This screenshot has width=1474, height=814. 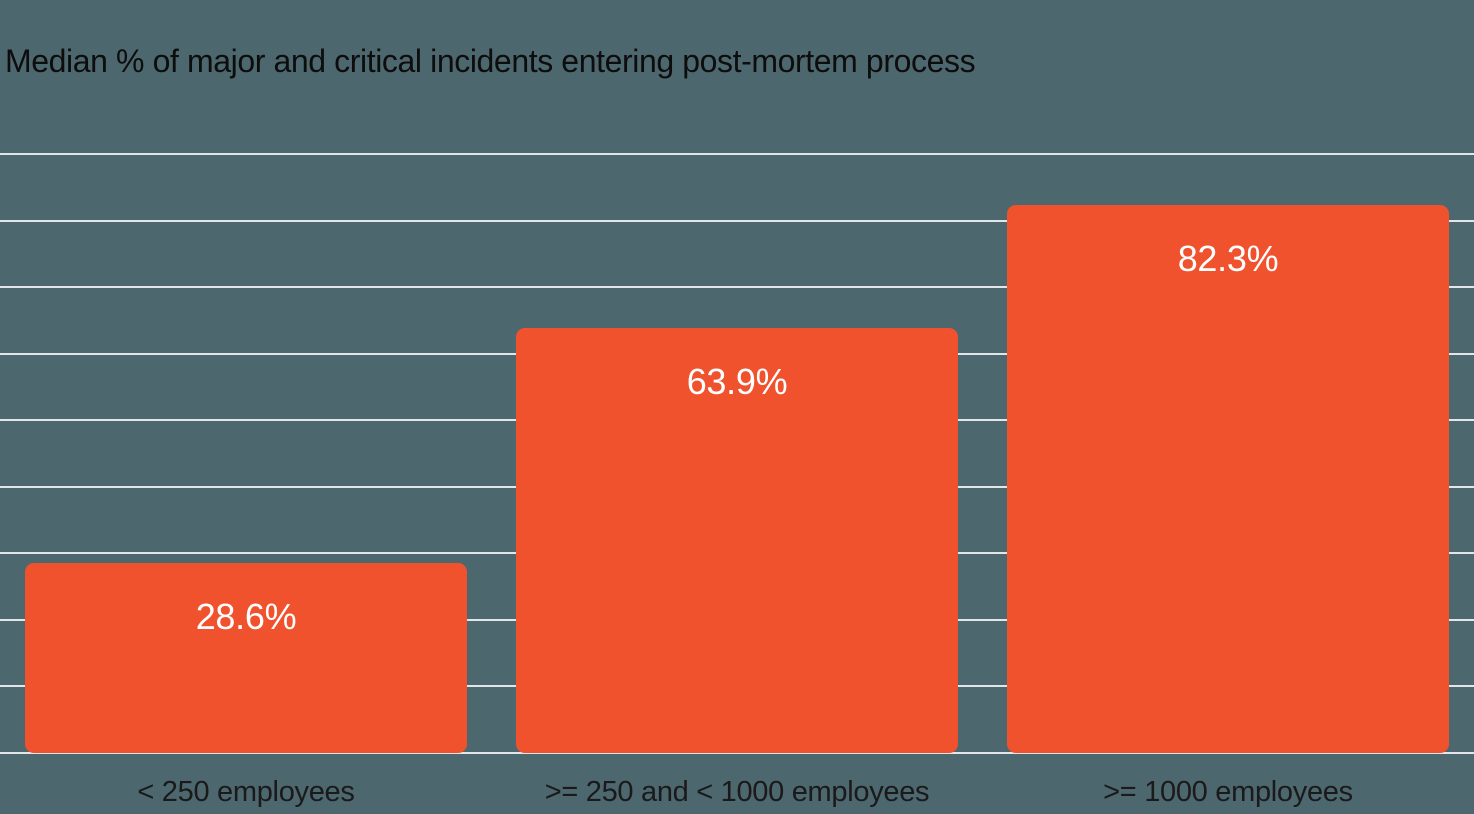 I want to click on x-axis-label-gte-1000-employees: >= 1000 employees, so click(x=1228, y=792).